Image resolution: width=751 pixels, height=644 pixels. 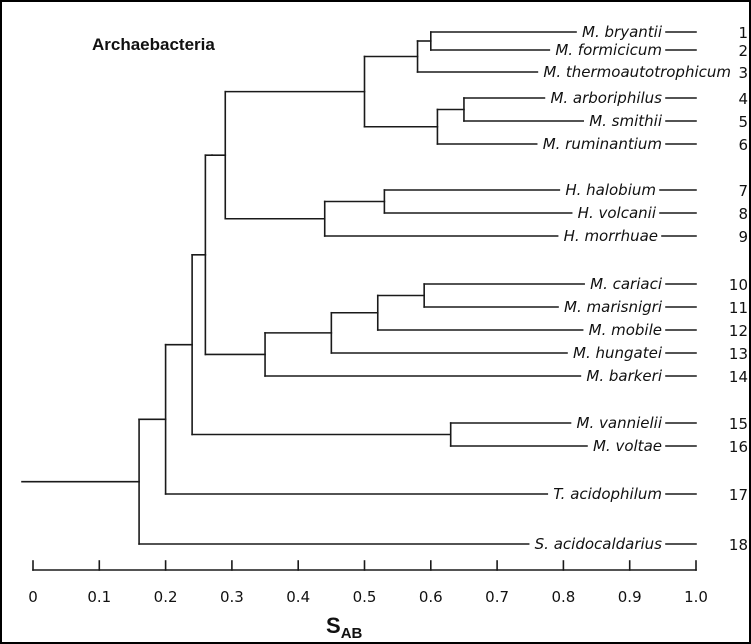 I want to click on taxon-label: S. acidocaldarius, so click(x=599, y=544).